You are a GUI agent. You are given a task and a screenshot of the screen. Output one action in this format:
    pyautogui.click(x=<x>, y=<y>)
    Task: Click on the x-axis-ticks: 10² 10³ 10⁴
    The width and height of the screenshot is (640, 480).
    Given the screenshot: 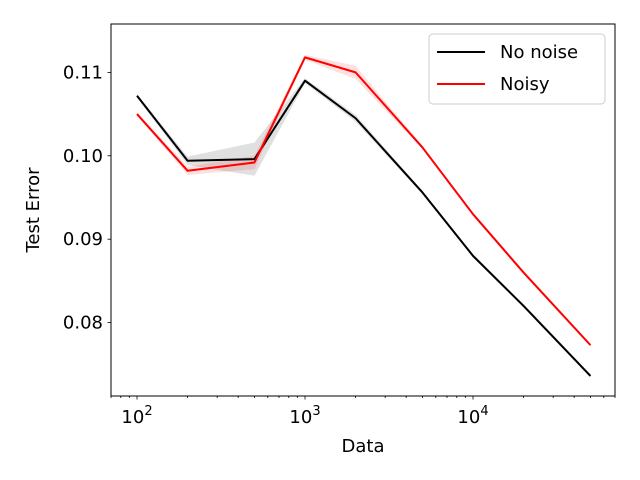 What is the action you would take?
    pyautogui.click(x=363, y=412)
    